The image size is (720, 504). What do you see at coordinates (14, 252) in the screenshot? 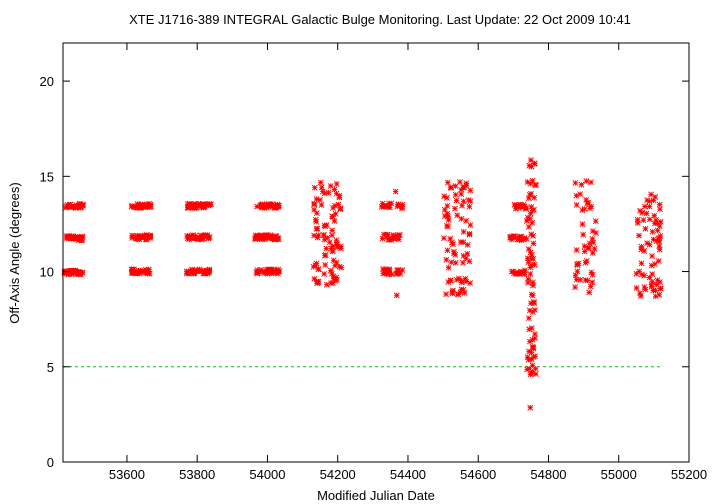
I see `y-axis-label: Off-Axis Angle (degrees)` at bounding box center [14, 252].